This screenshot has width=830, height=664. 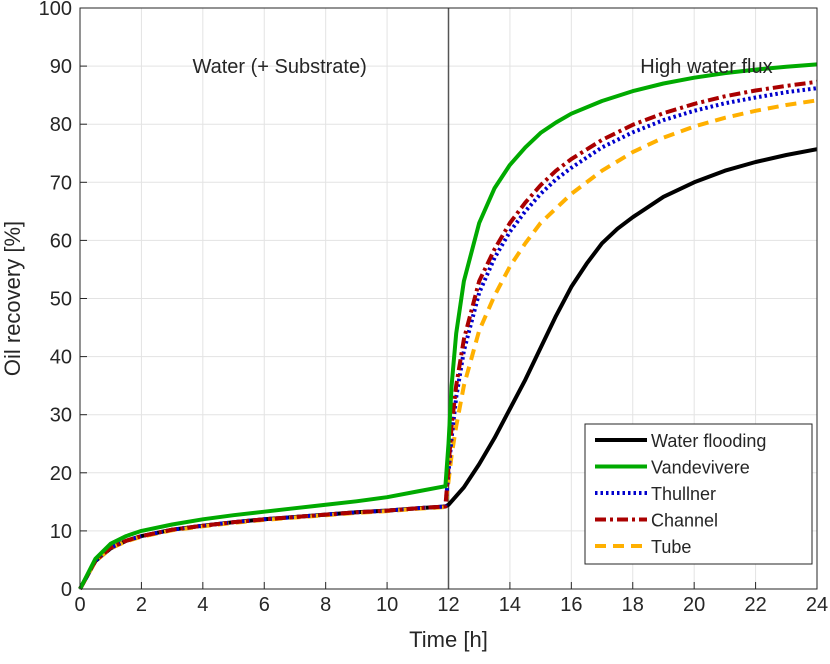 What do you see at coordinates (61, 474) in the screenshot?
I see `y-tick-label: 20` at bounding box center [61, 474].